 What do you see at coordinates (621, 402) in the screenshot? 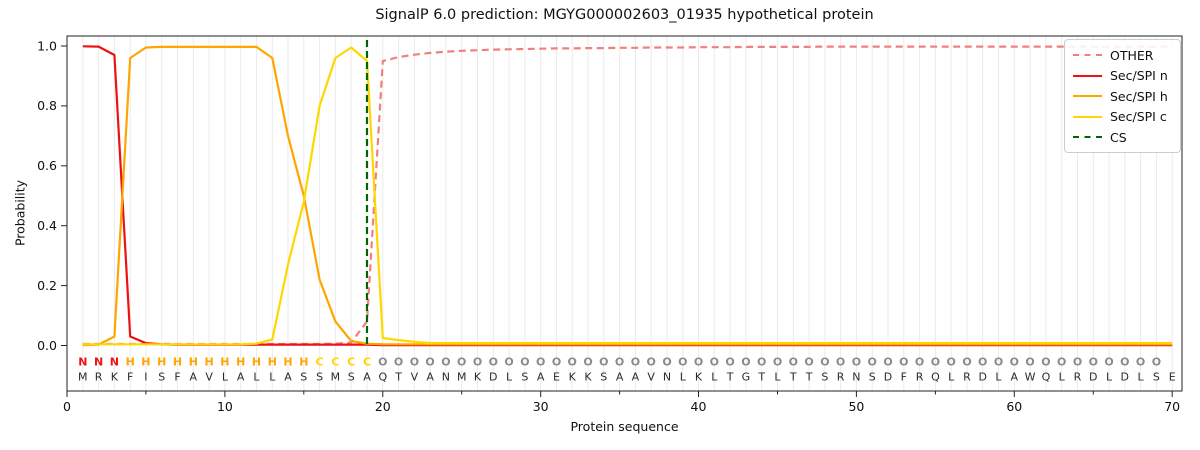
I see `x-axis-ticks: 0 10 20 30 40 50 60 70` at bounding box center [621, 402].